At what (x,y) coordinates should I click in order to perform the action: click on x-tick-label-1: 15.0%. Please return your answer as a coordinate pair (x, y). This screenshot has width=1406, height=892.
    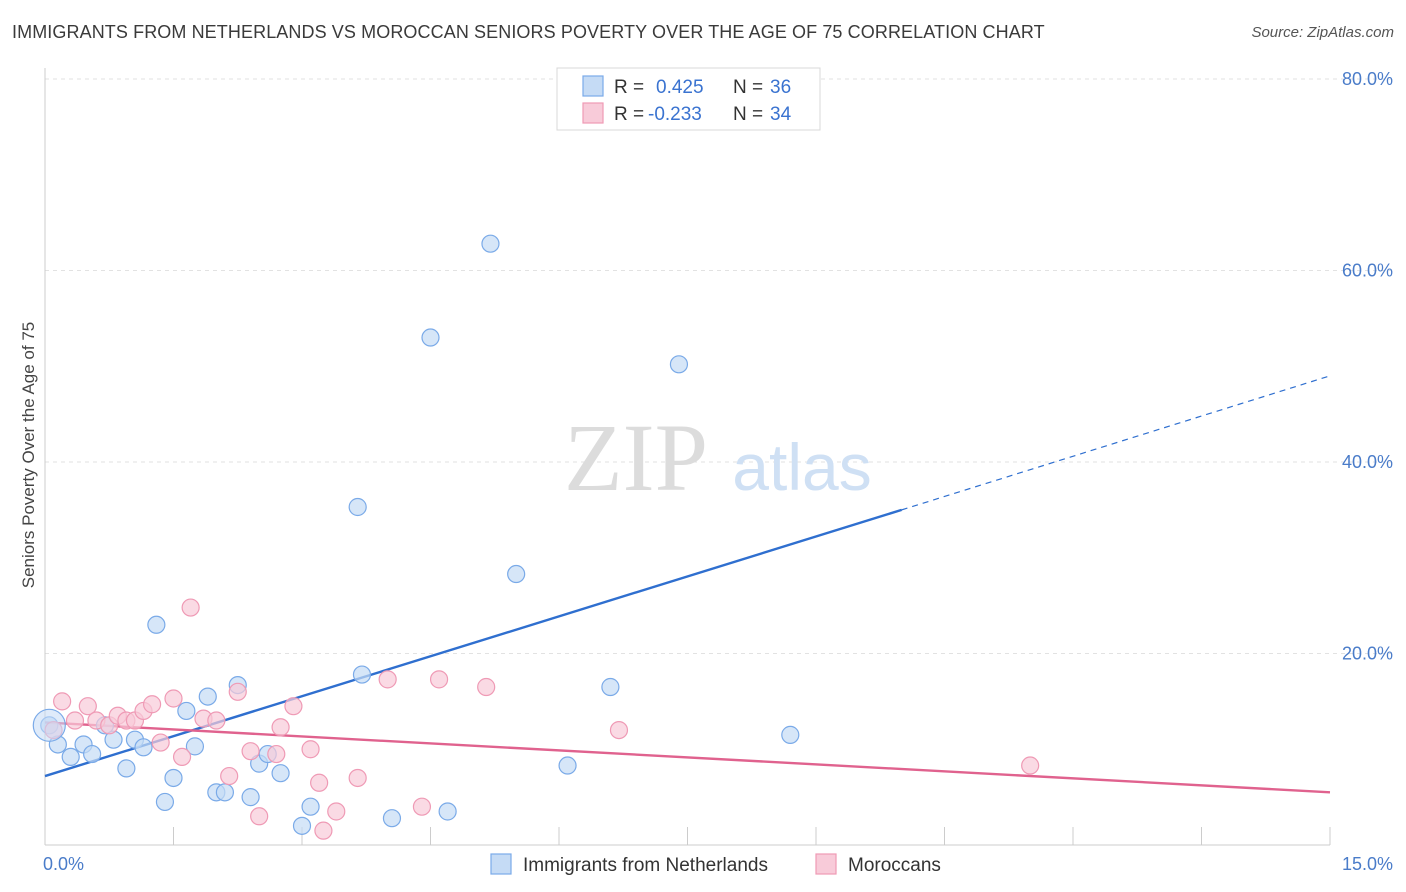
    Looking at the image, I should click on (1367, 864).